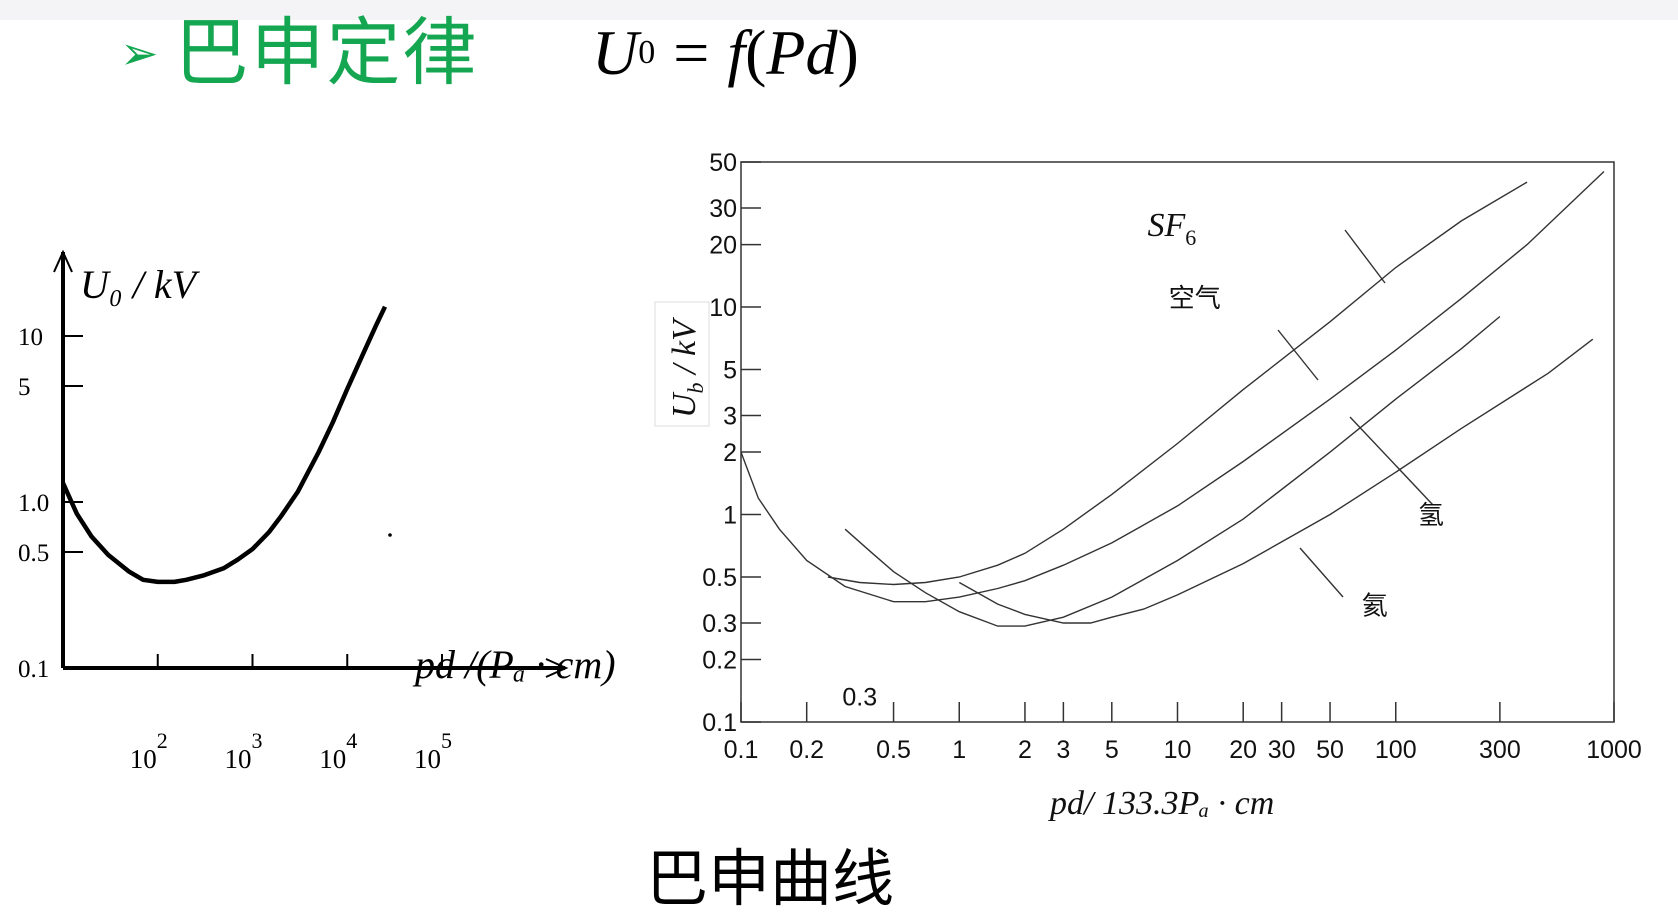 The image size is (1678, 922). I want to click on slide-top-strip, so click(839, 10).